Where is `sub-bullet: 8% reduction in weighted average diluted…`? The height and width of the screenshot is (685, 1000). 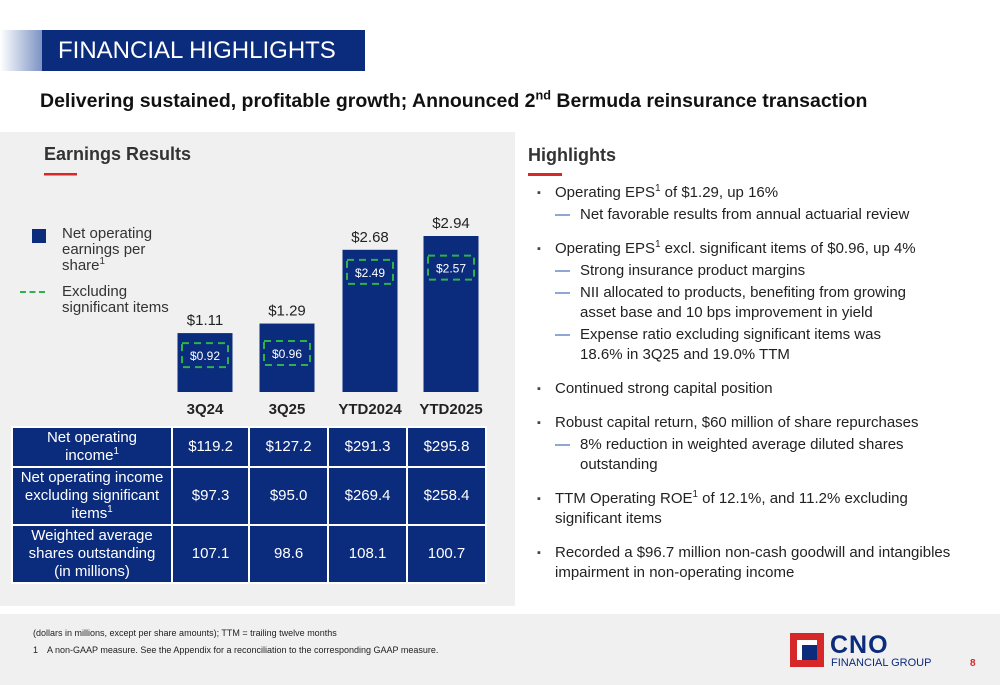 sub-bullet: 8% reduction in weighted average diluted… is located at coordinates (737, 455).